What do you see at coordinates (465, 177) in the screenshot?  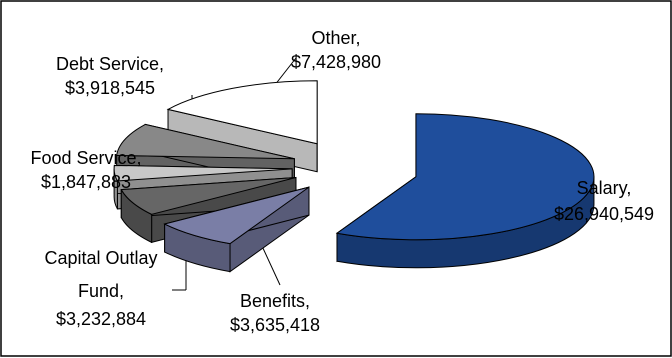 I see `slice-top-salary` at bounding box center [465, 177].